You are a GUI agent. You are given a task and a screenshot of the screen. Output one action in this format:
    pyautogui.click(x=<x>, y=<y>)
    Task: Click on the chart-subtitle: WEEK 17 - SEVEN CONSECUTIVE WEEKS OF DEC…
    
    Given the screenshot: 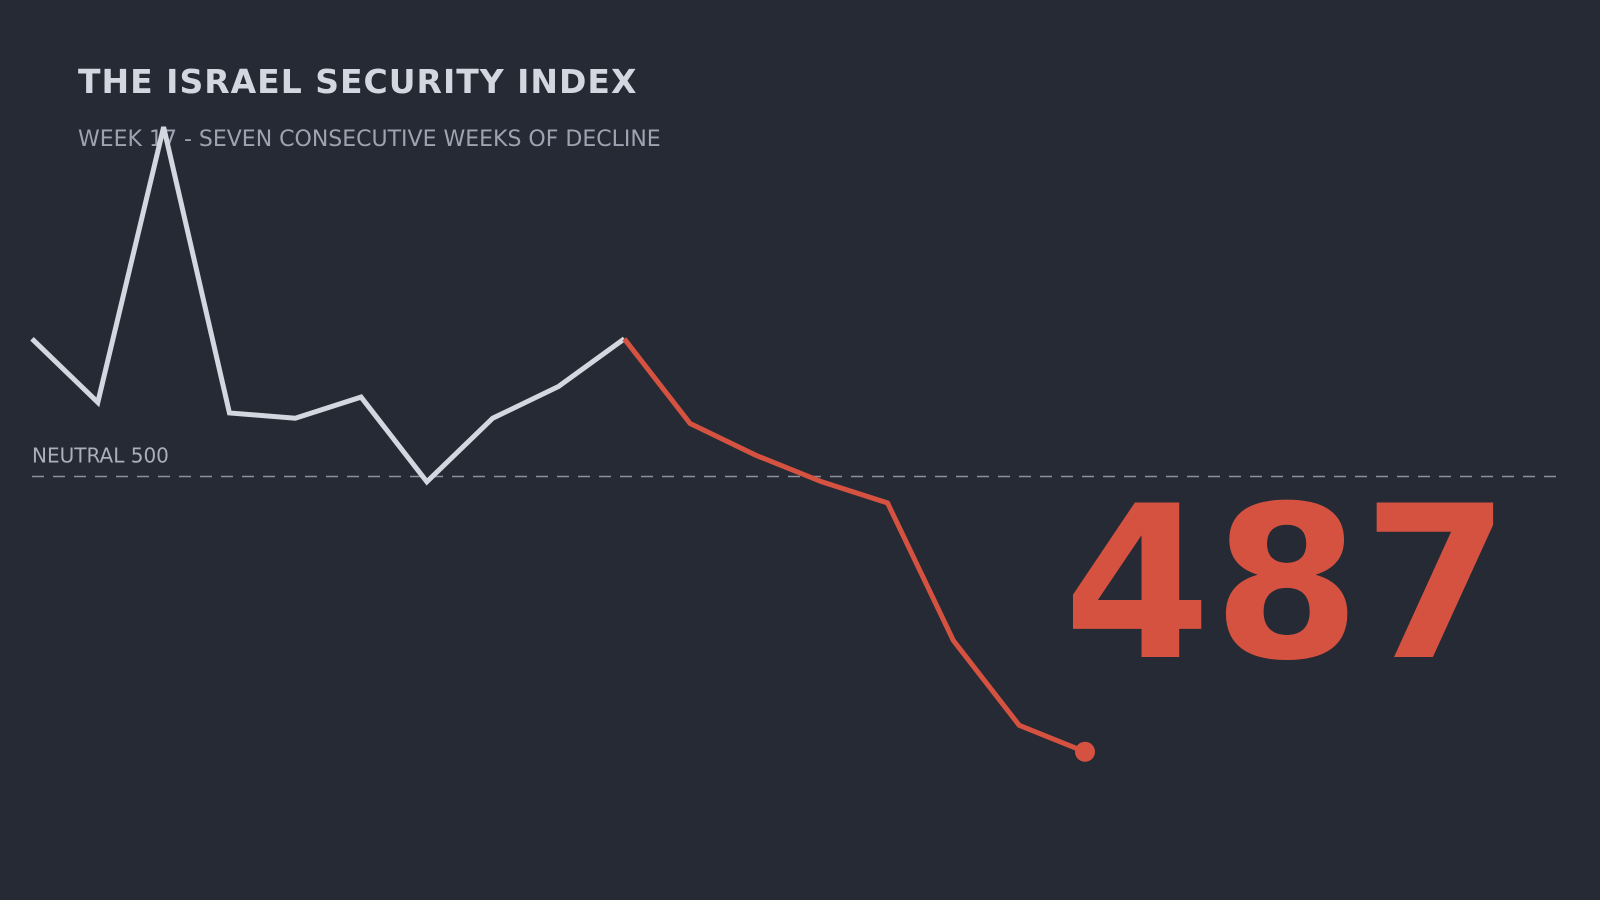 What is the action you would take?
    pyautogui.click(x=369, y=139)
    